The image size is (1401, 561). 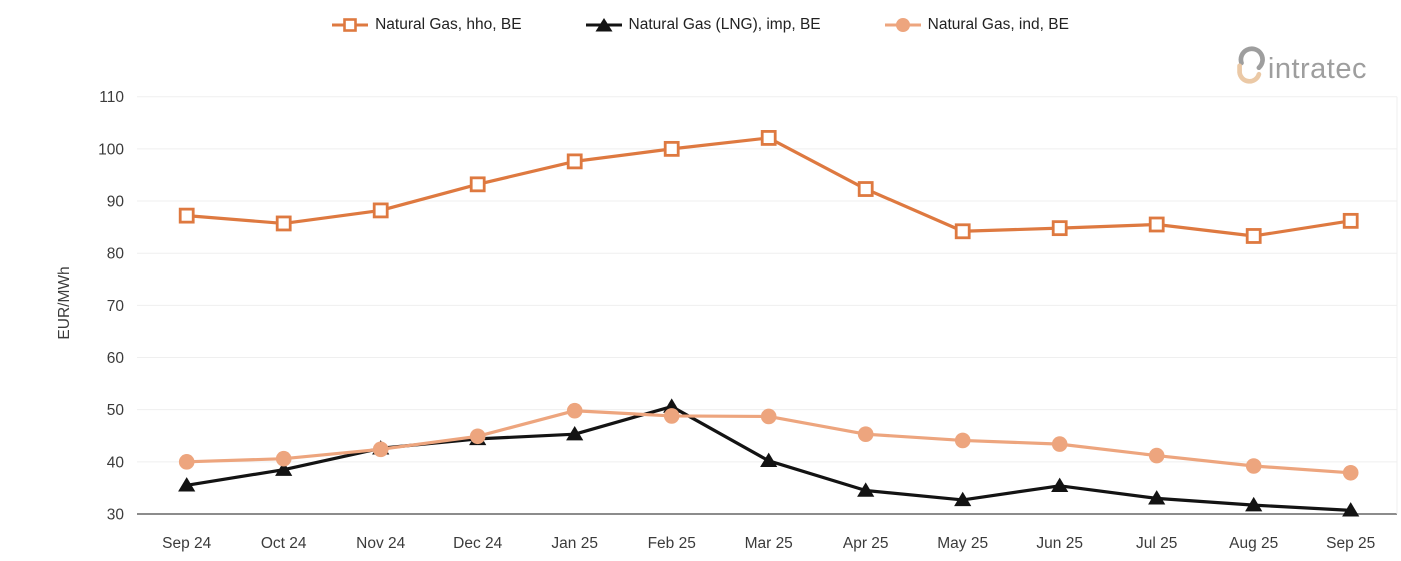 I want to click on y-tick-label-50: 50, so click(x=116, y=410).